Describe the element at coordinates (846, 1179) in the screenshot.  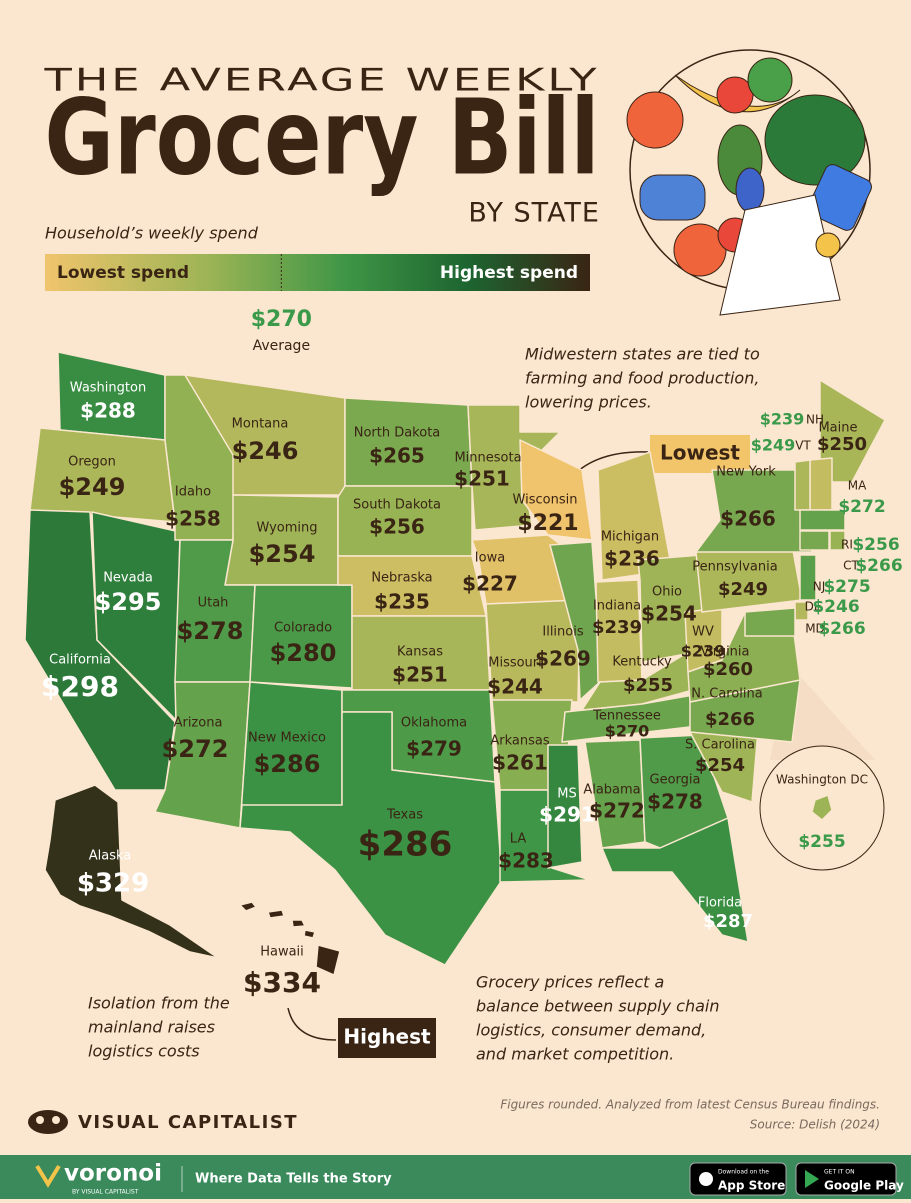
I see `google-play-badge` at that location.